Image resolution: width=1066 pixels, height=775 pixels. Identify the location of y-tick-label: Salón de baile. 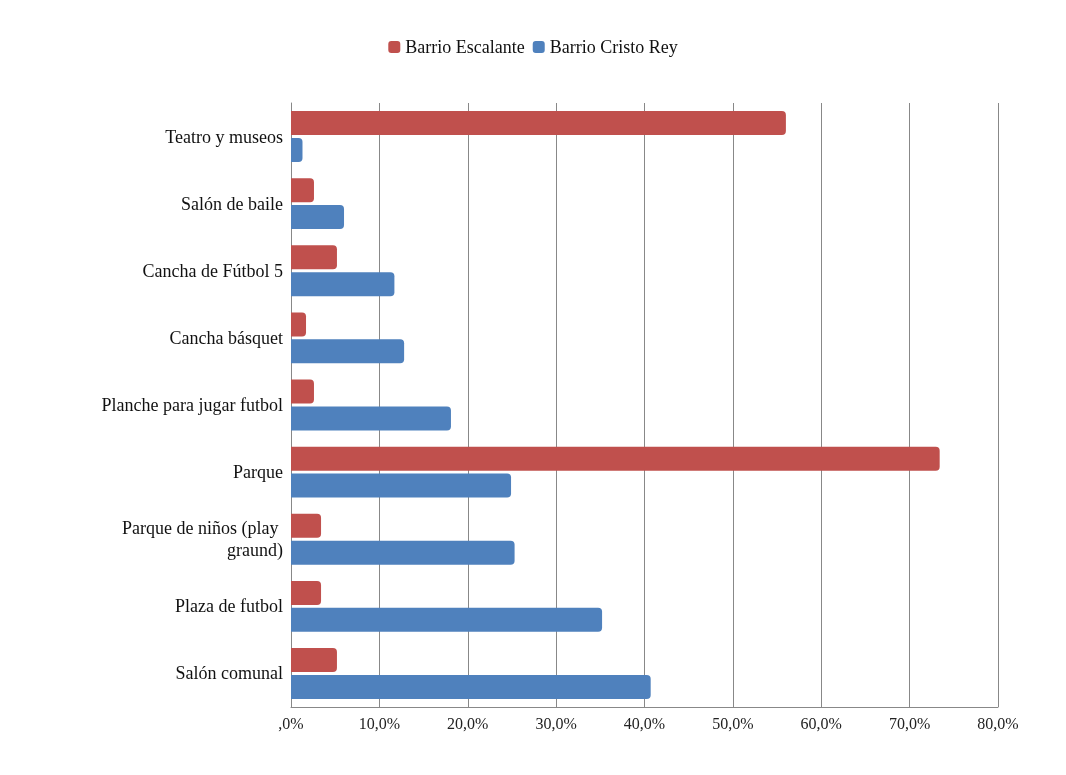
(232, 203).